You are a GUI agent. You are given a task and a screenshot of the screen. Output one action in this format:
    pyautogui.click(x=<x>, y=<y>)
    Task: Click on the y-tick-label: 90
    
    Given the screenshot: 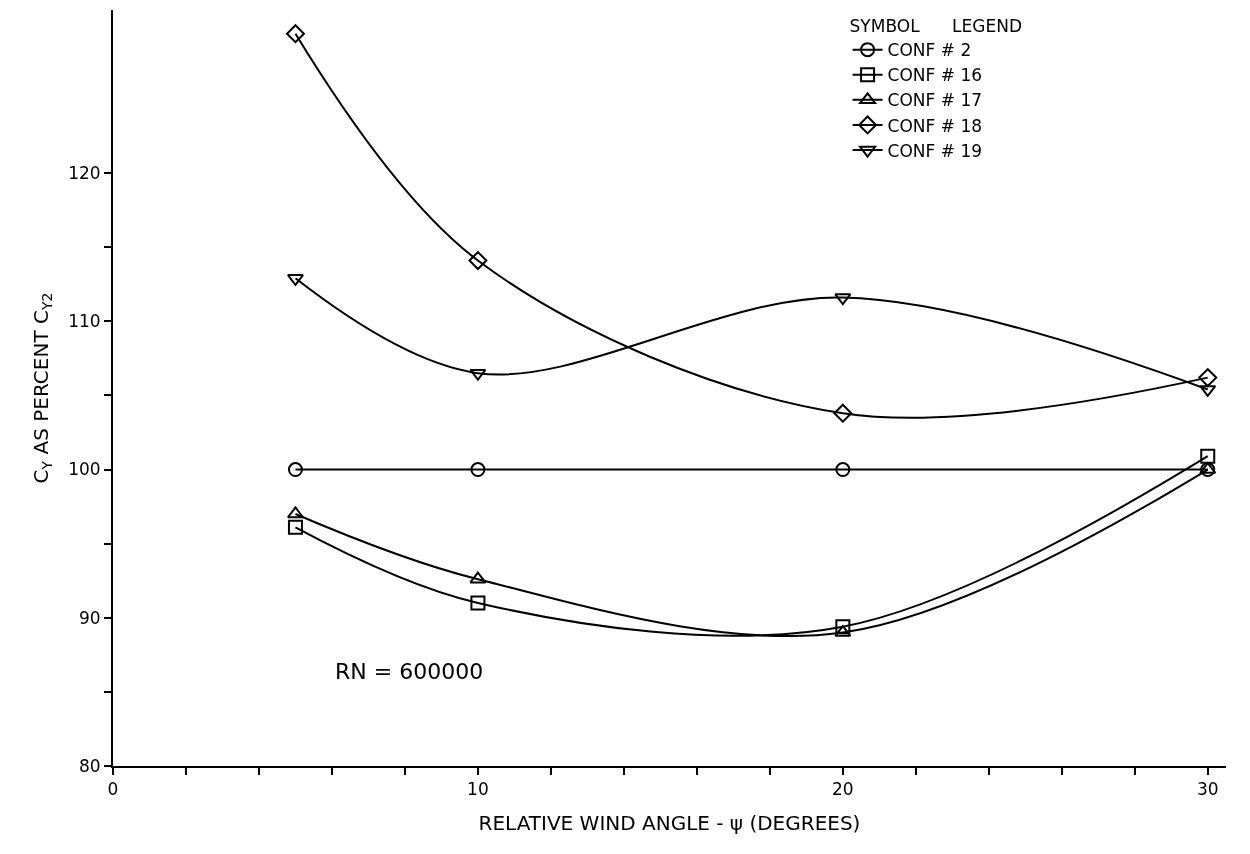 What is the action you would take?
    pyautogui.click(x=89, y=617)
    